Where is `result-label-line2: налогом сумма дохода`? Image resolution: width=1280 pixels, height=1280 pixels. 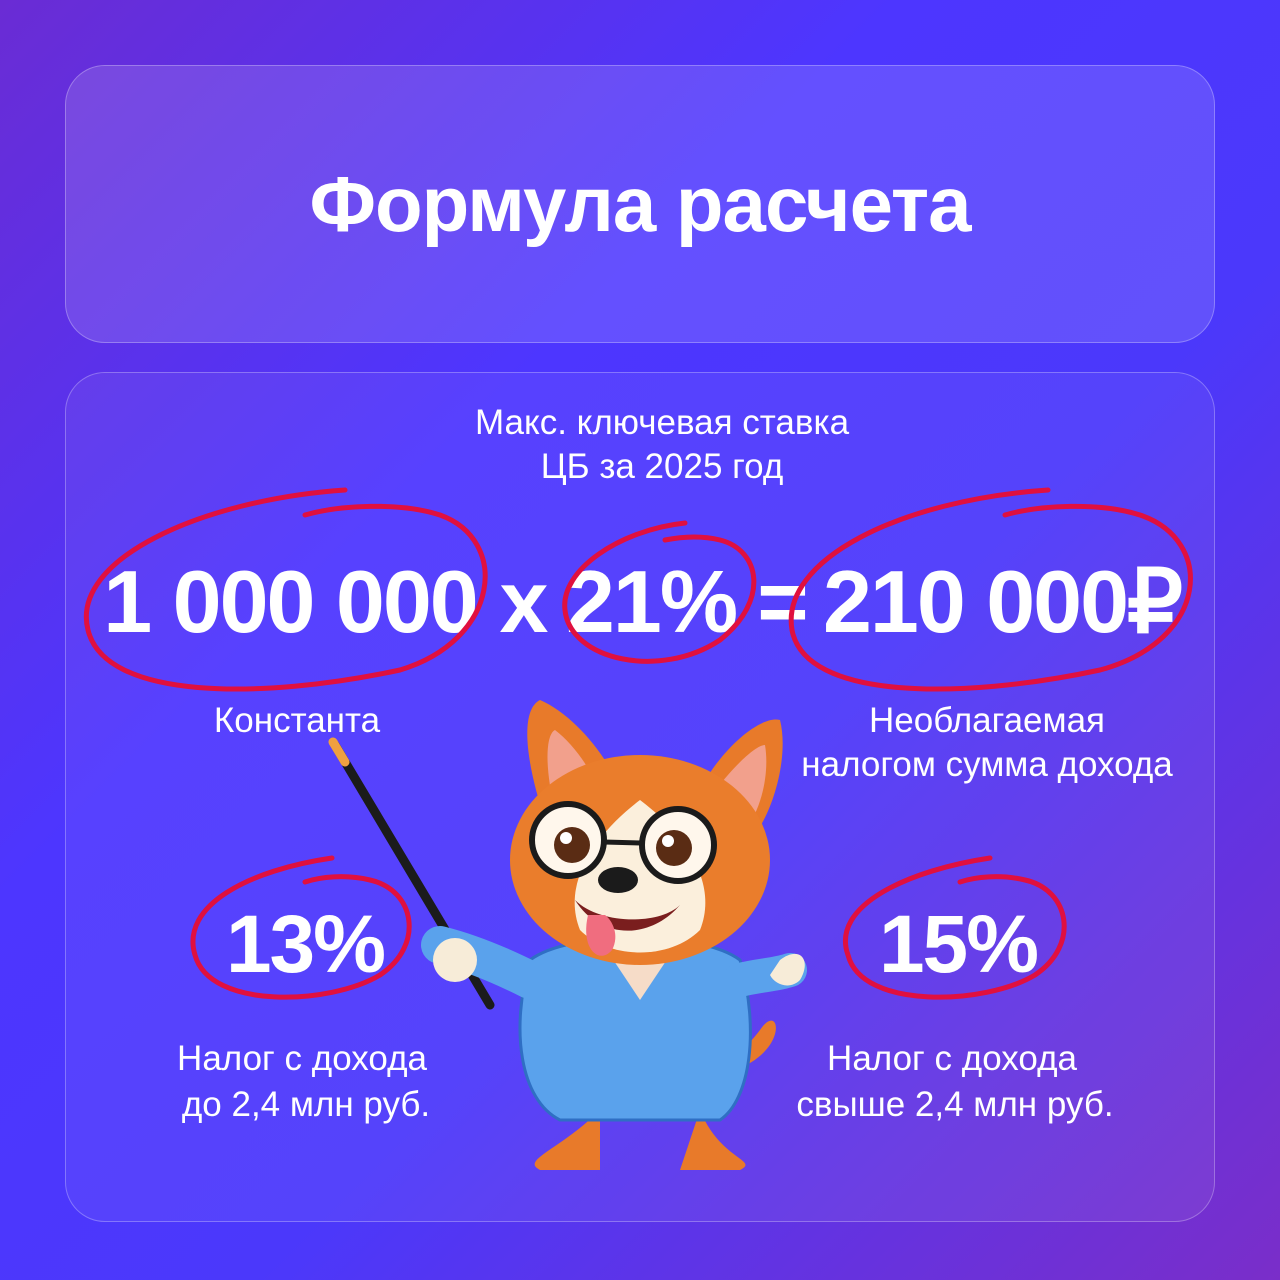
result-label-line2: налогом сумма дохода is located at coordinates (987, 764).